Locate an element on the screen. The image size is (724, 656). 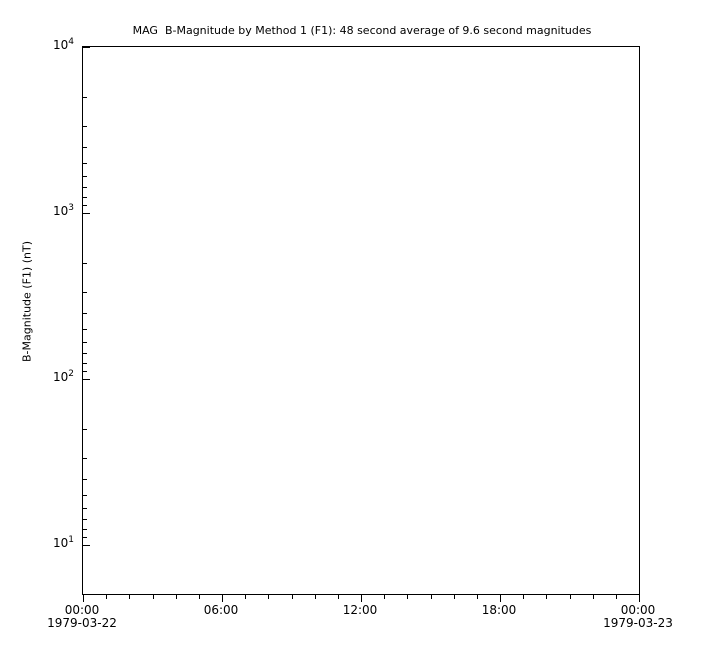
x-tick-label-time: 18:00 is located at coordinates (499, 610).